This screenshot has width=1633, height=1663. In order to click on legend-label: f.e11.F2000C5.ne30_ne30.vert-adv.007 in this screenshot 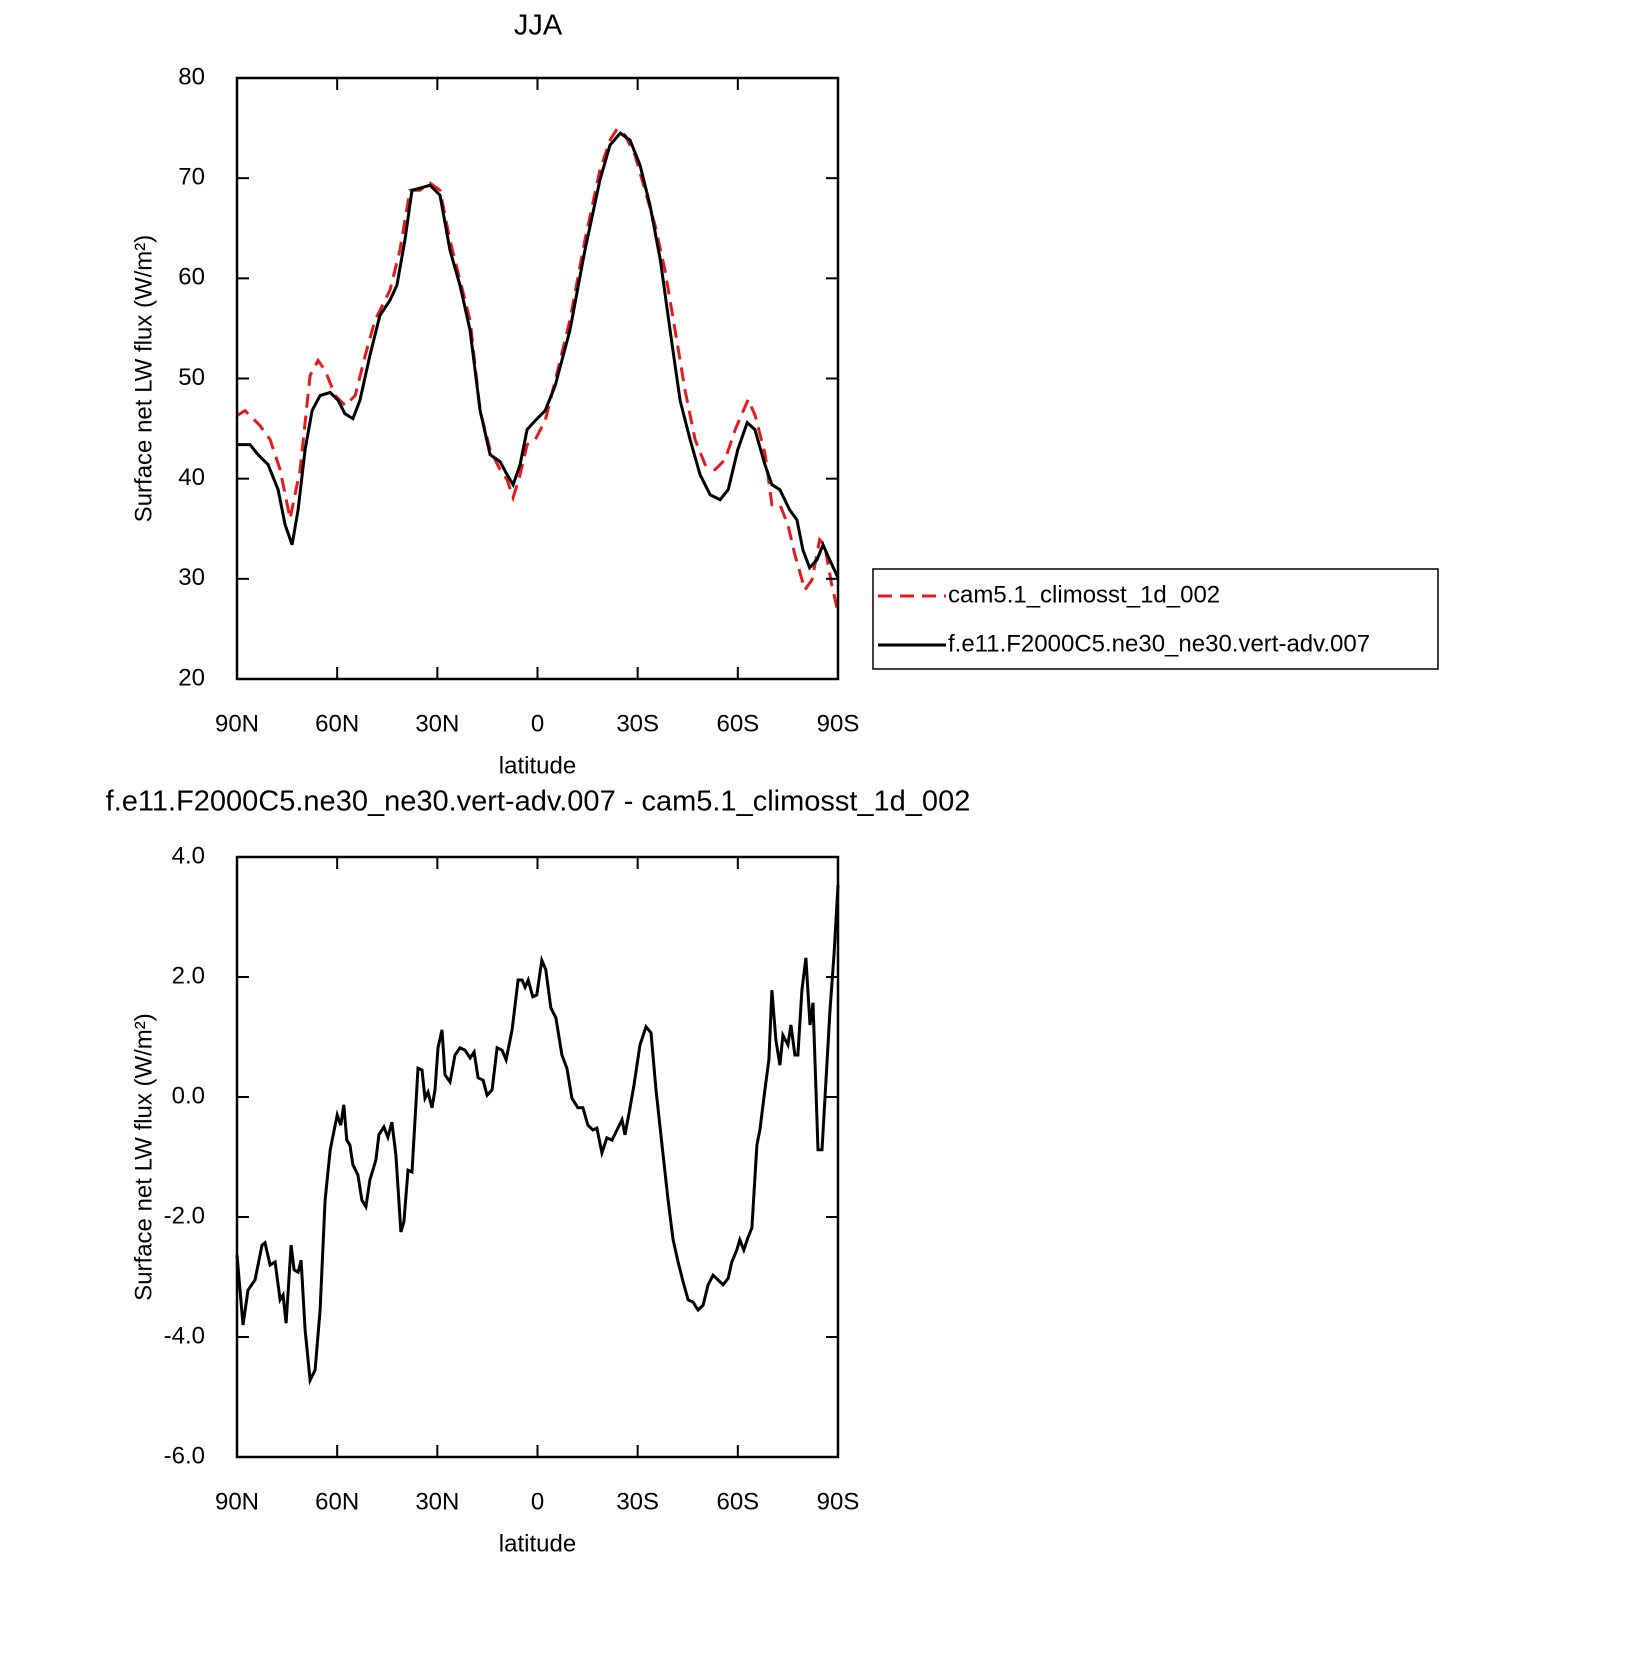, I will do `click(1159, 643)`.